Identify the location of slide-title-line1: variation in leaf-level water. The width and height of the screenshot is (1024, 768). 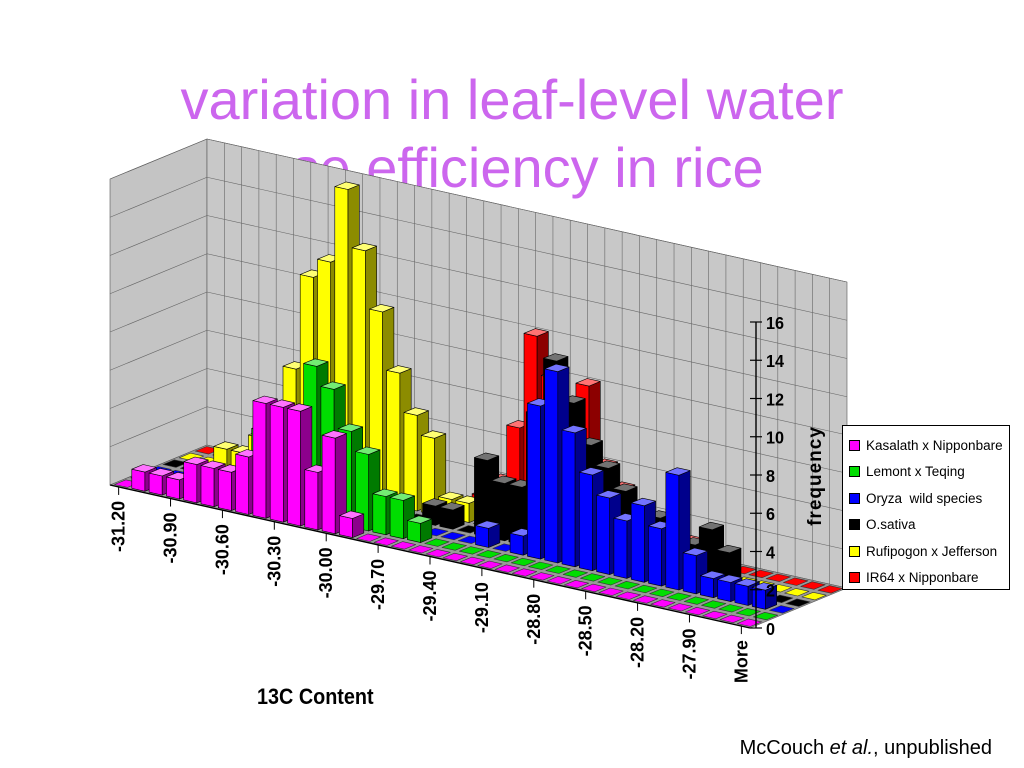
(512, 99).